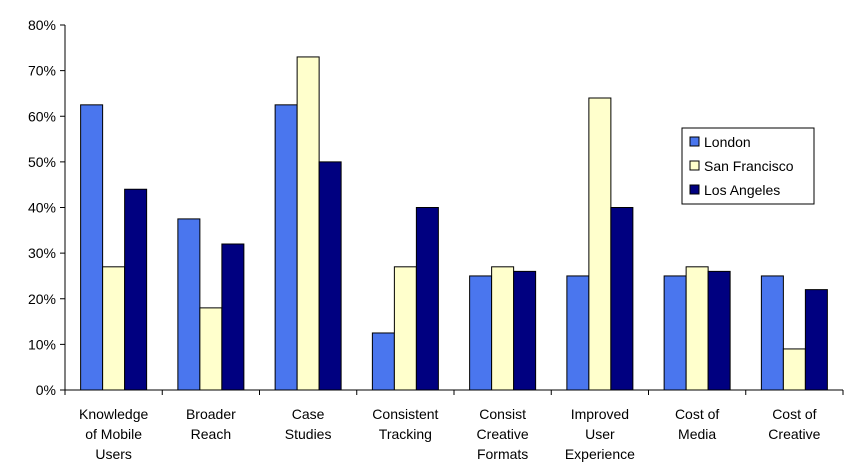 The width and height of the screenshot is (865, 468). I want to click on y-tick-label: 10%, so click(42, 344).